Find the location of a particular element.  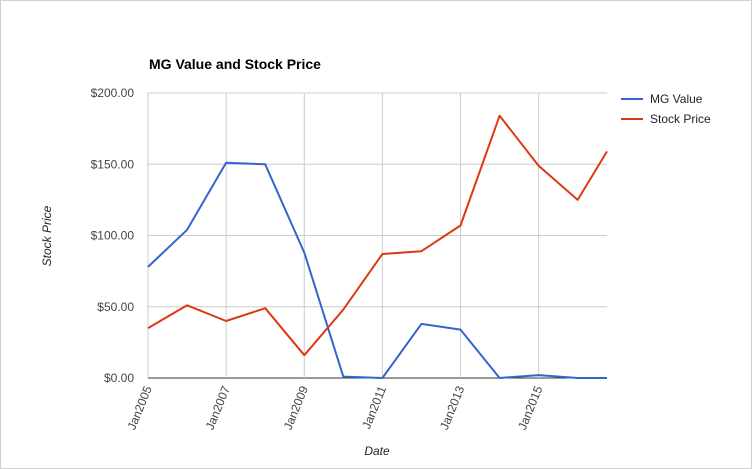

y-tick-label: $0.00 is located at coordinates (119, 378).